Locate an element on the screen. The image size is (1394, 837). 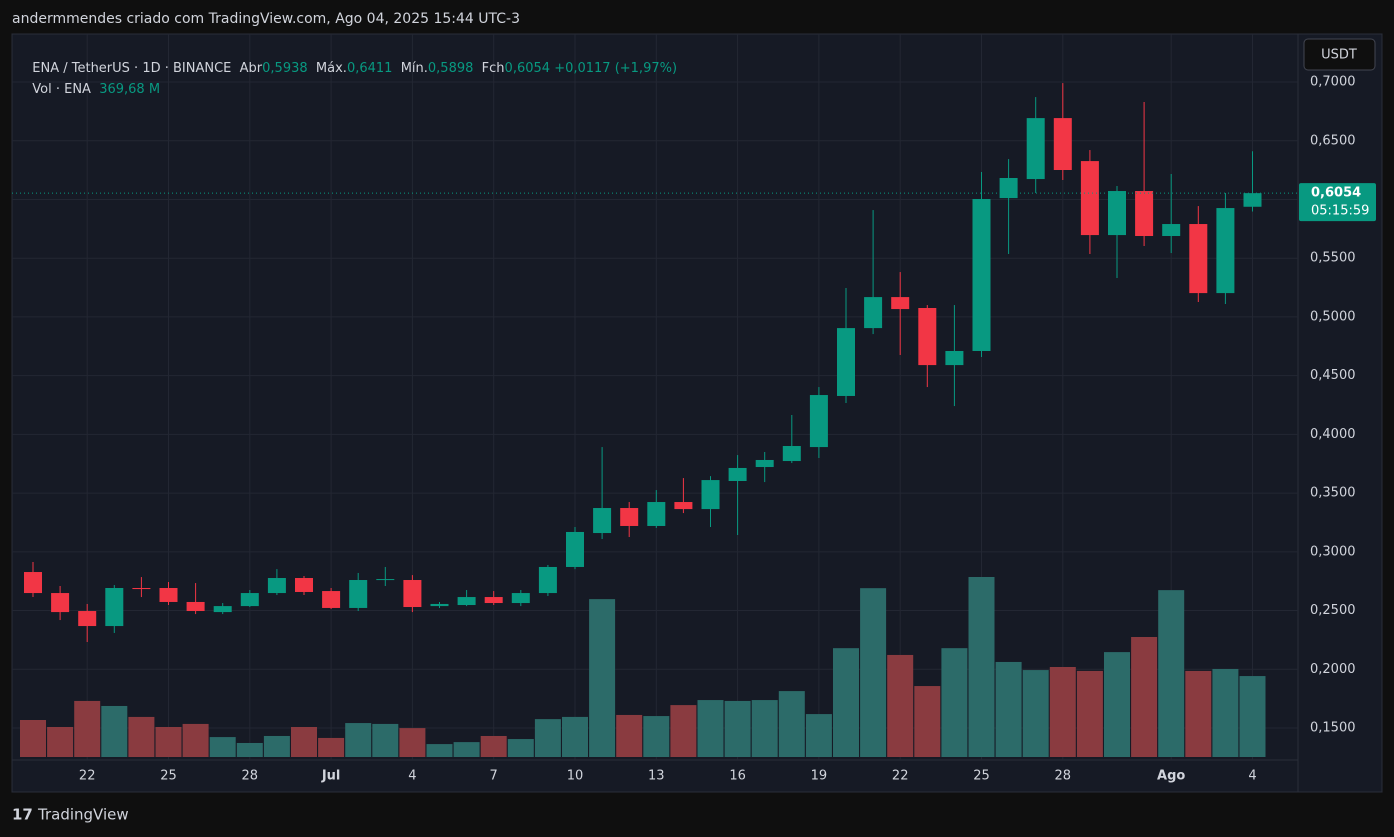
symbol: ENA / TetherUS · 1D · BINANCE is located at coordinates (132, 68).